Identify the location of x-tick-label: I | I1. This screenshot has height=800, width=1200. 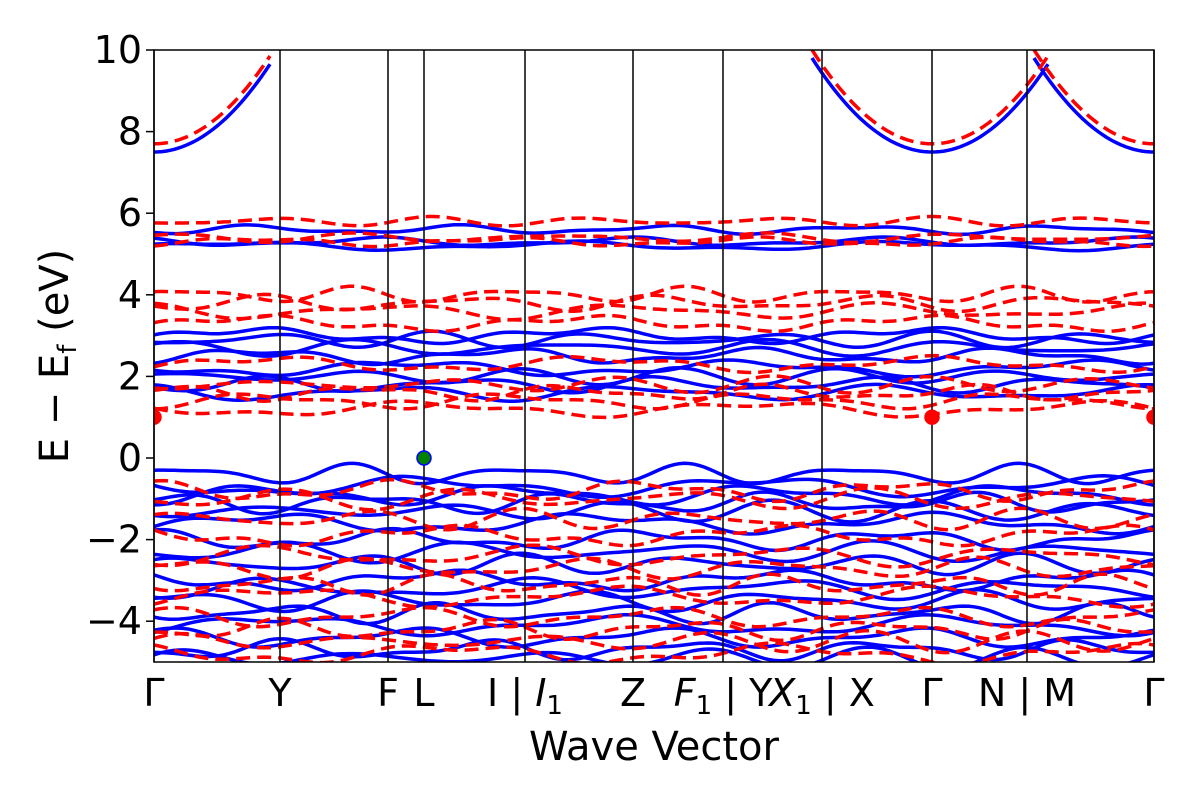
(525, 696).